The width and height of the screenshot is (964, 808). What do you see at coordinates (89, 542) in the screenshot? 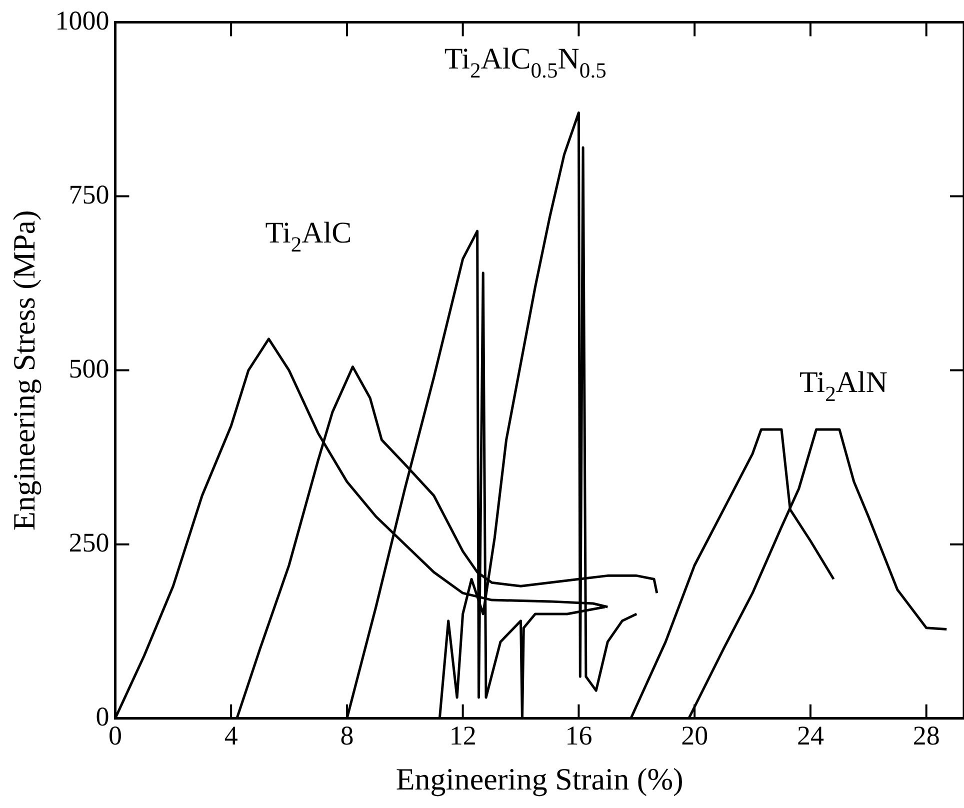
I see `y-tick-label: 250` at bounding box center [89, 542].